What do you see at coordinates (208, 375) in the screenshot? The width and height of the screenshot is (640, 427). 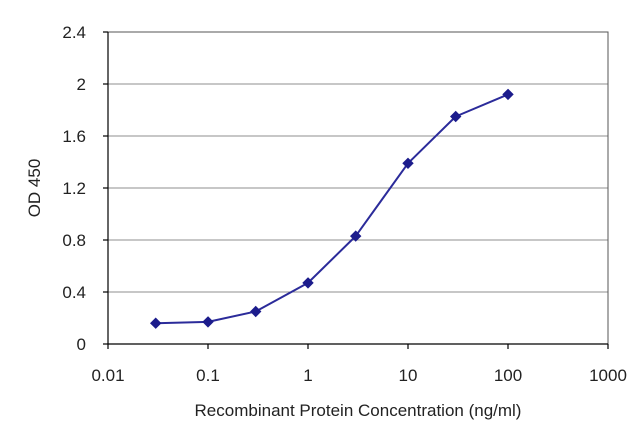 I see `x-tick-label: 0.1` at bounding box center [208, 375].